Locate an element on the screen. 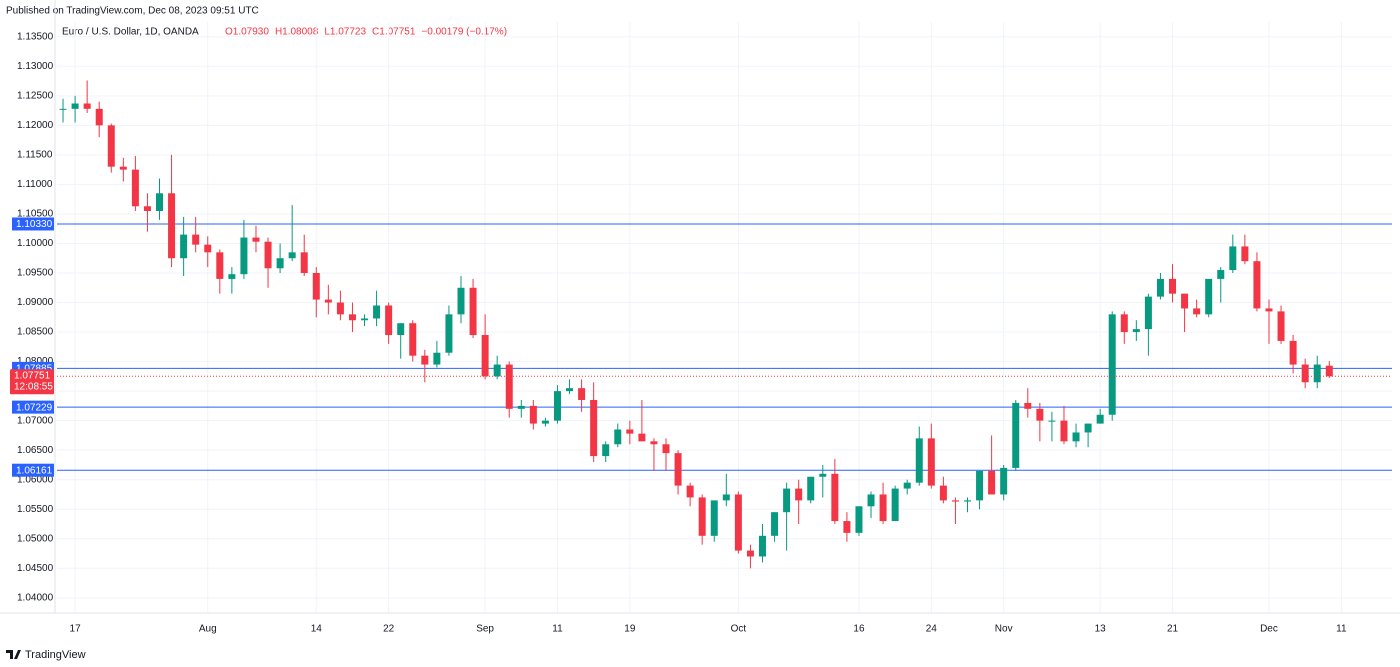 The width and height of the screenshot is (1400, 667). ohlc-value: O1.07930 is located at coordinates (247, 32).